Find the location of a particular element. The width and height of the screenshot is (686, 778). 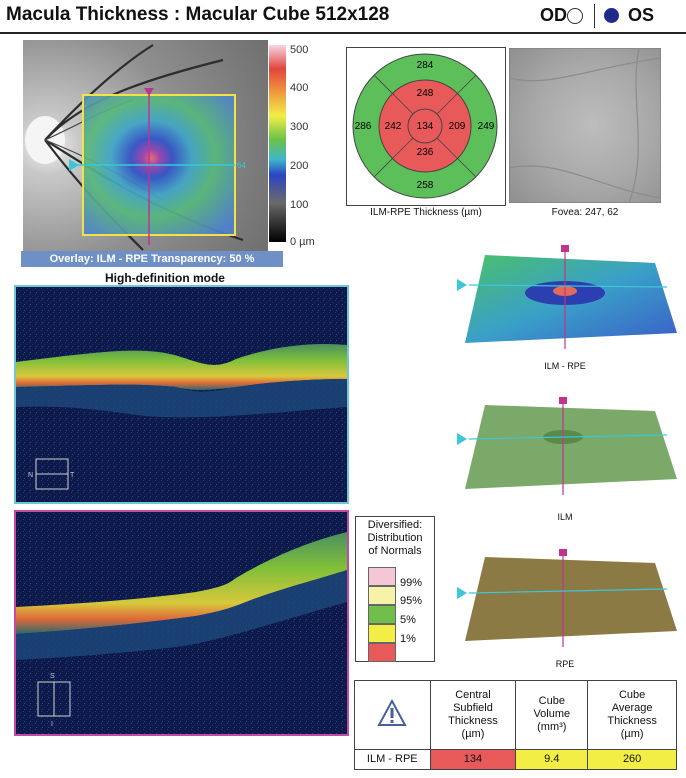

warning-icon is located at coordinates (392, 713).